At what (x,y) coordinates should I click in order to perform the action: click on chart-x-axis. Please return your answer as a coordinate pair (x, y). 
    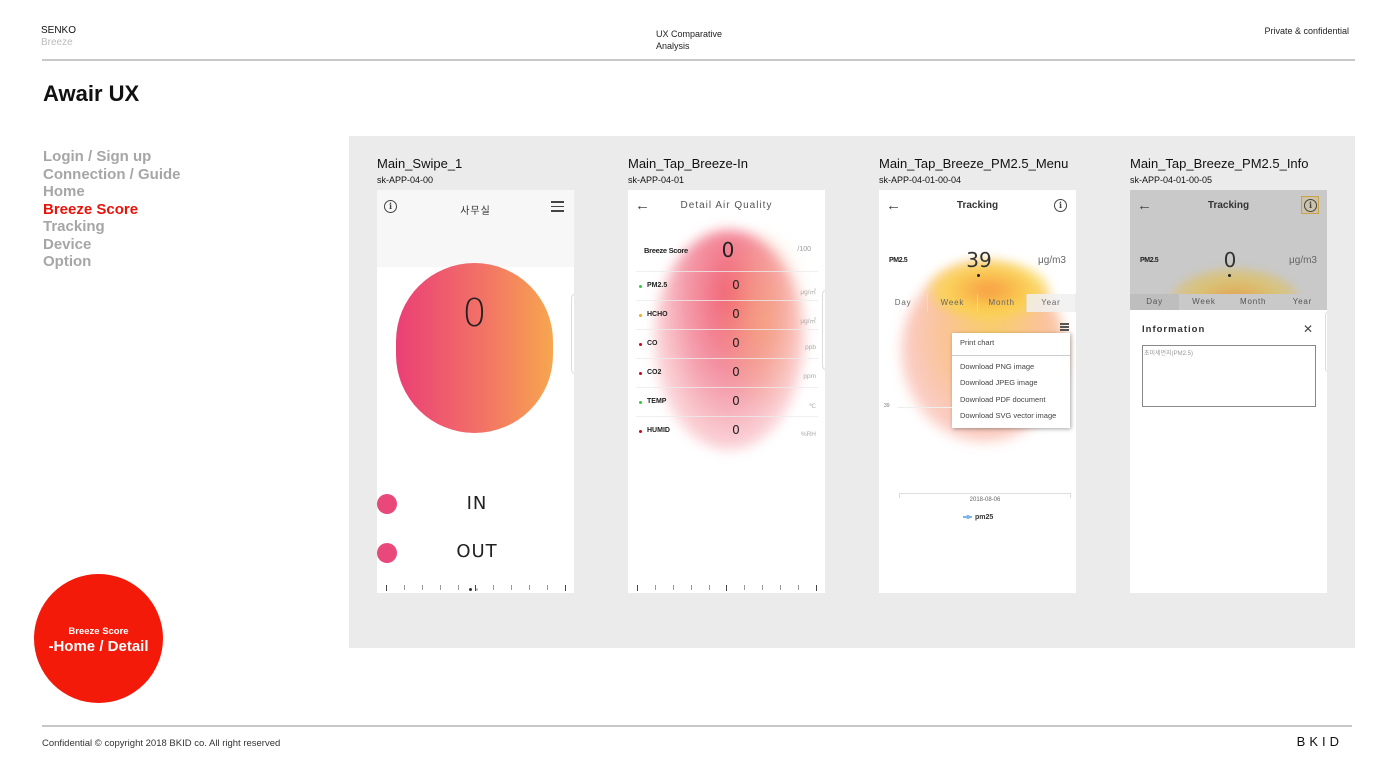
    Looking at the image, I should click on (985, 495).